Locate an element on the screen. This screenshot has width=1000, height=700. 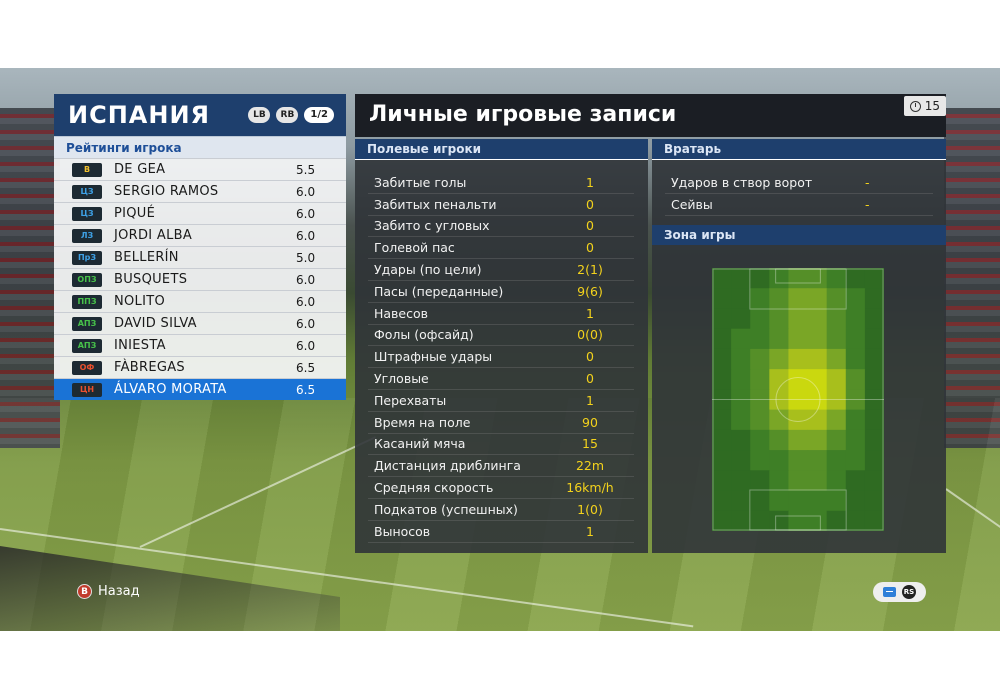
stat-row: Забитые голы 1 is located at coordinates (501, 183).